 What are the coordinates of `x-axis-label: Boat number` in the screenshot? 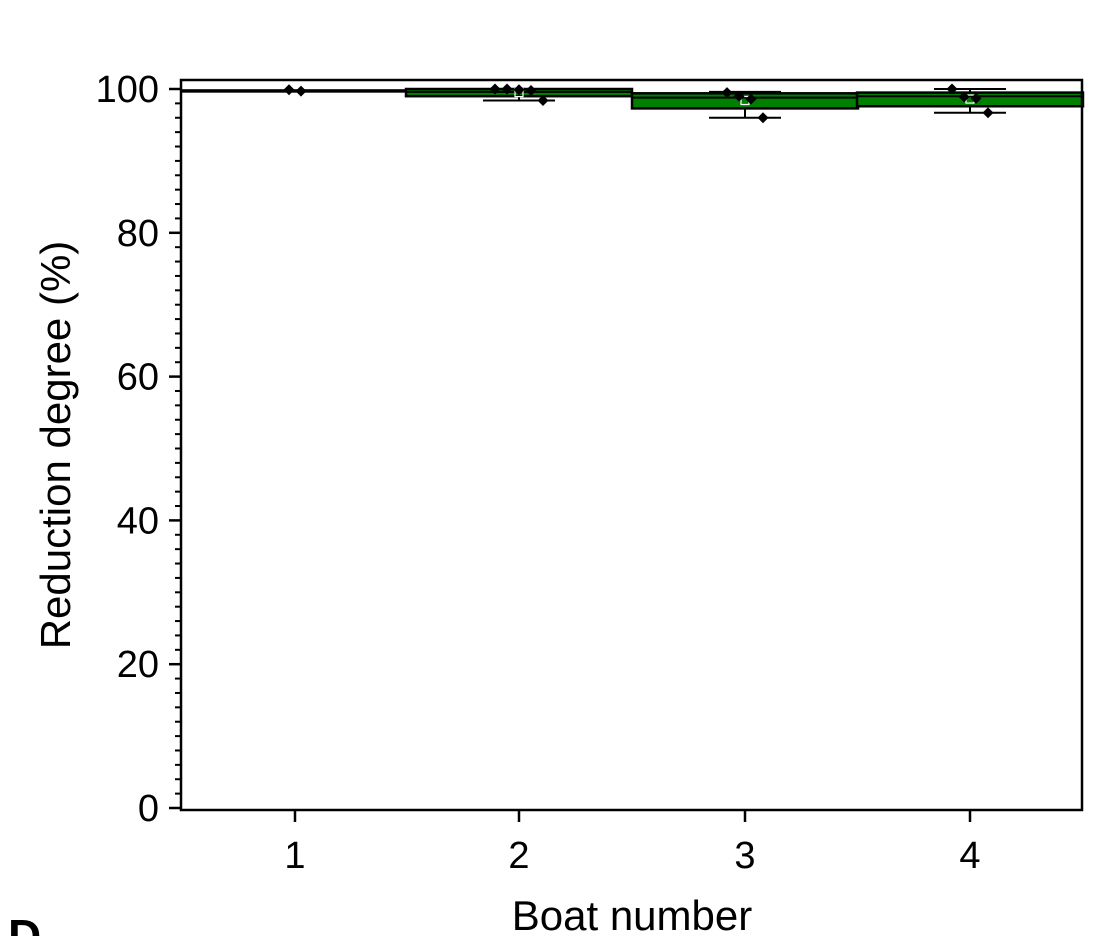 It's located at (632, 914).